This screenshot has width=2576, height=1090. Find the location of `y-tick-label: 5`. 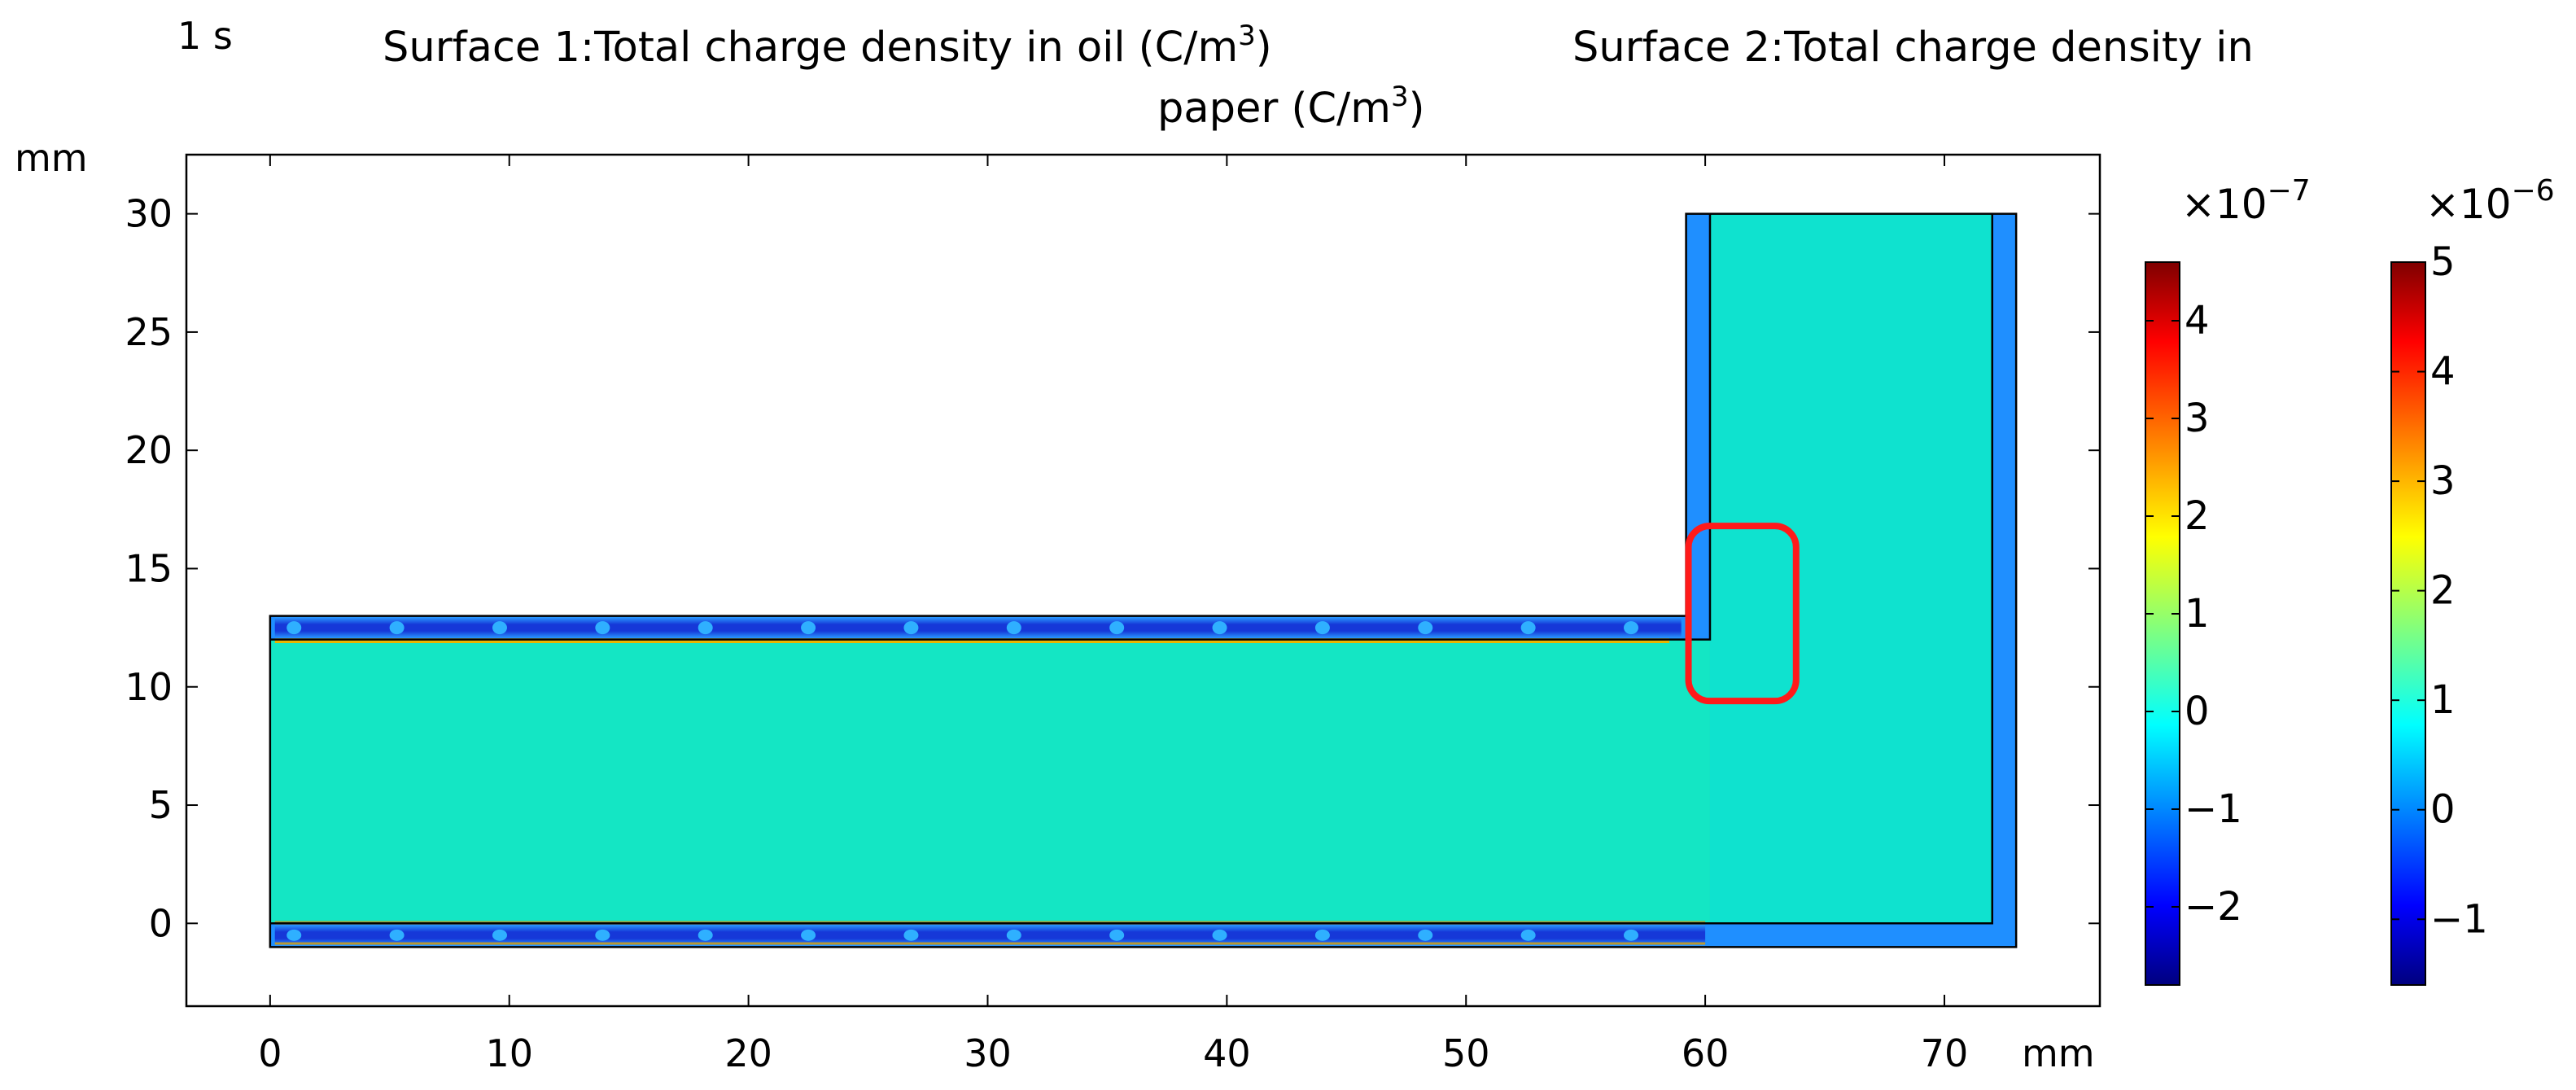

y-tick-label: 5 is located at coordinates (161, 805).